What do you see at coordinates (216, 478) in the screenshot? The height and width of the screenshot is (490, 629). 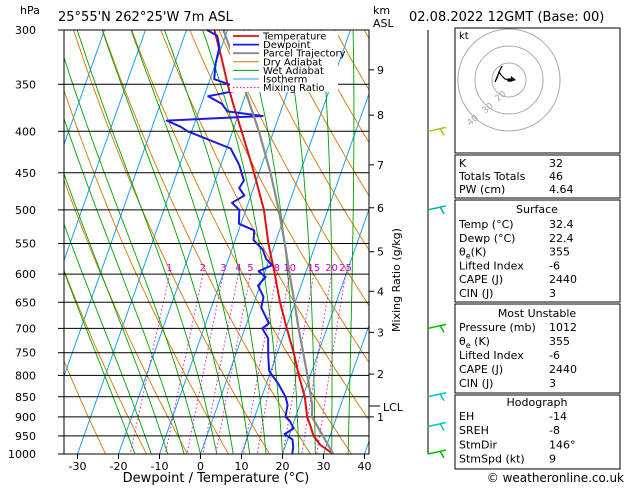 I see `x-axis-label: Dewpoint / Temperature (°C)` at bounding box center [216, 478].